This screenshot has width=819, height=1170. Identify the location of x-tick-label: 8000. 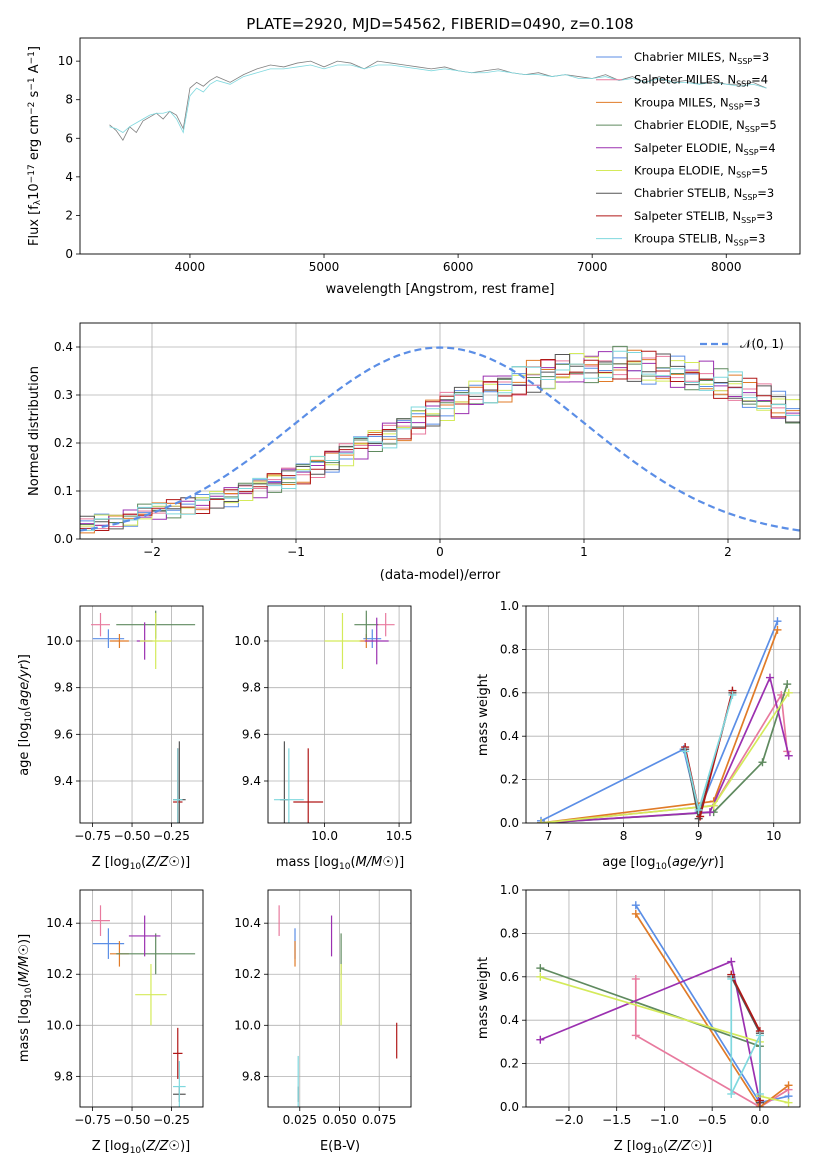
(726, 267).